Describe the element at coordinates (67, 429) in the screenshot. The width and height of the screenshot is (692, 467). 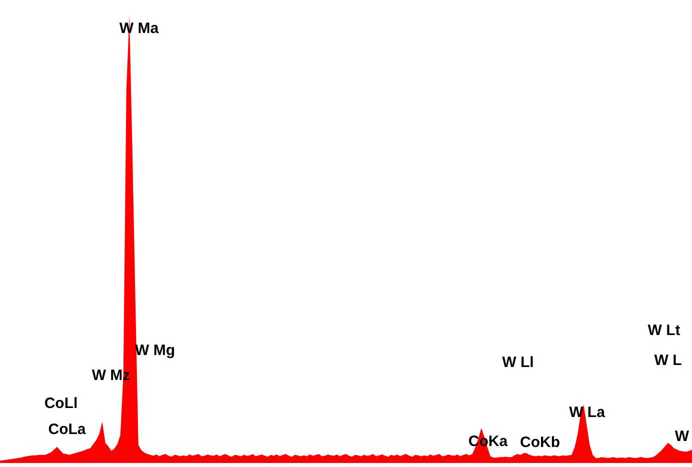
I see `annotation: CoLa` at that location.